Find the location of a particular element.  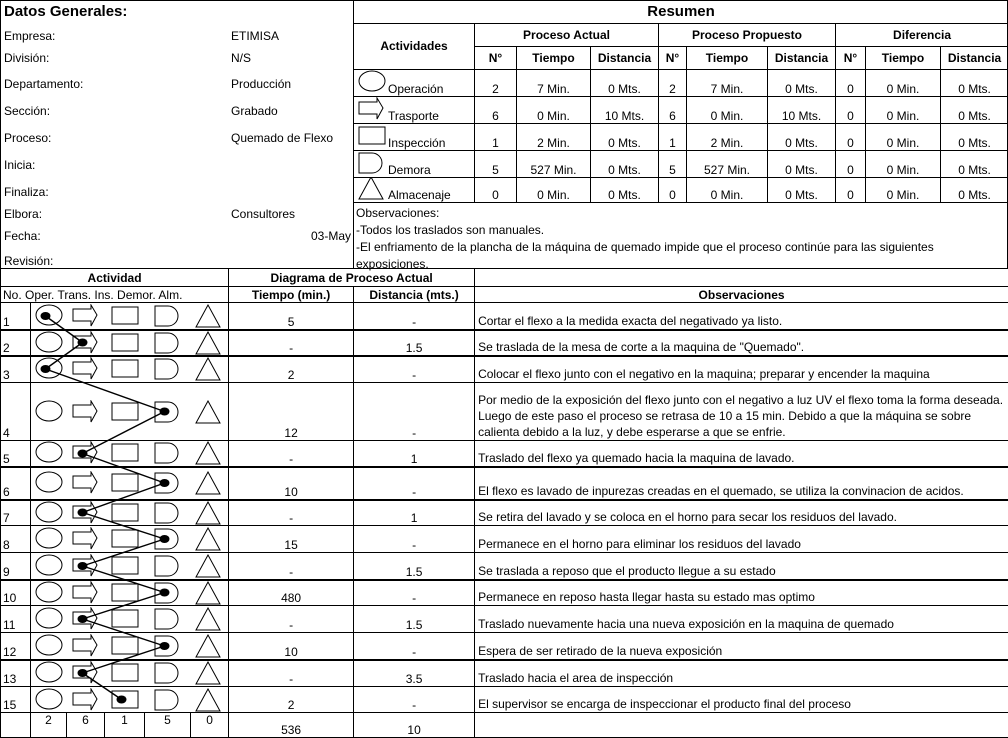

step-number: 1 is located at coordinates (16, 316).